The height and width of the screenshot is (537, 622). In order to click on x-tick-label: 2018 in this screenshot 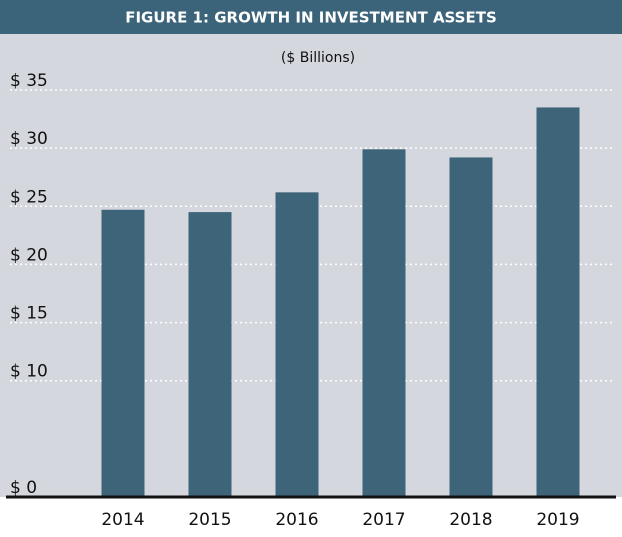, I will do `click(470, 520)`.